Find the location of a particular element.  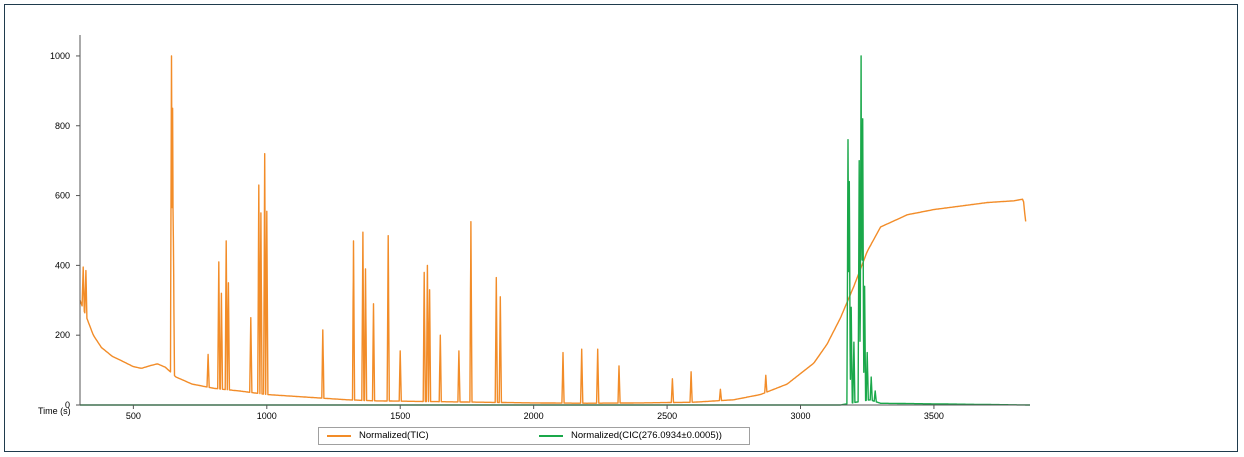

x-tick-label: 2000 is located at coordinates (534, 416).